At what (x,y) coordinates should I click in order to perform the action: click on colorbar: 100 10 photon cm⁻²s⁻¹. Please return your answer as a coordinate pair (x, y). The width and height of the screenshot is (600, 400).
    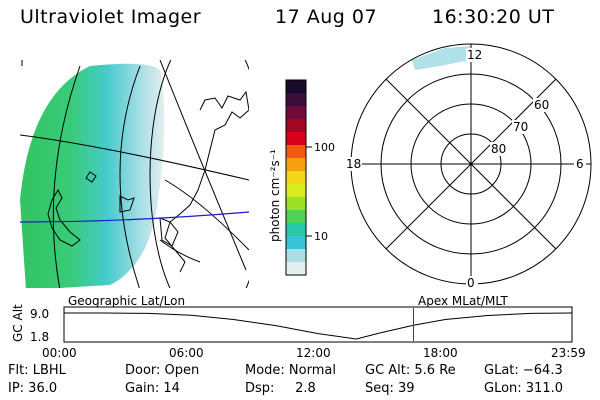
    Looking at the image, I should click on (301, 177).